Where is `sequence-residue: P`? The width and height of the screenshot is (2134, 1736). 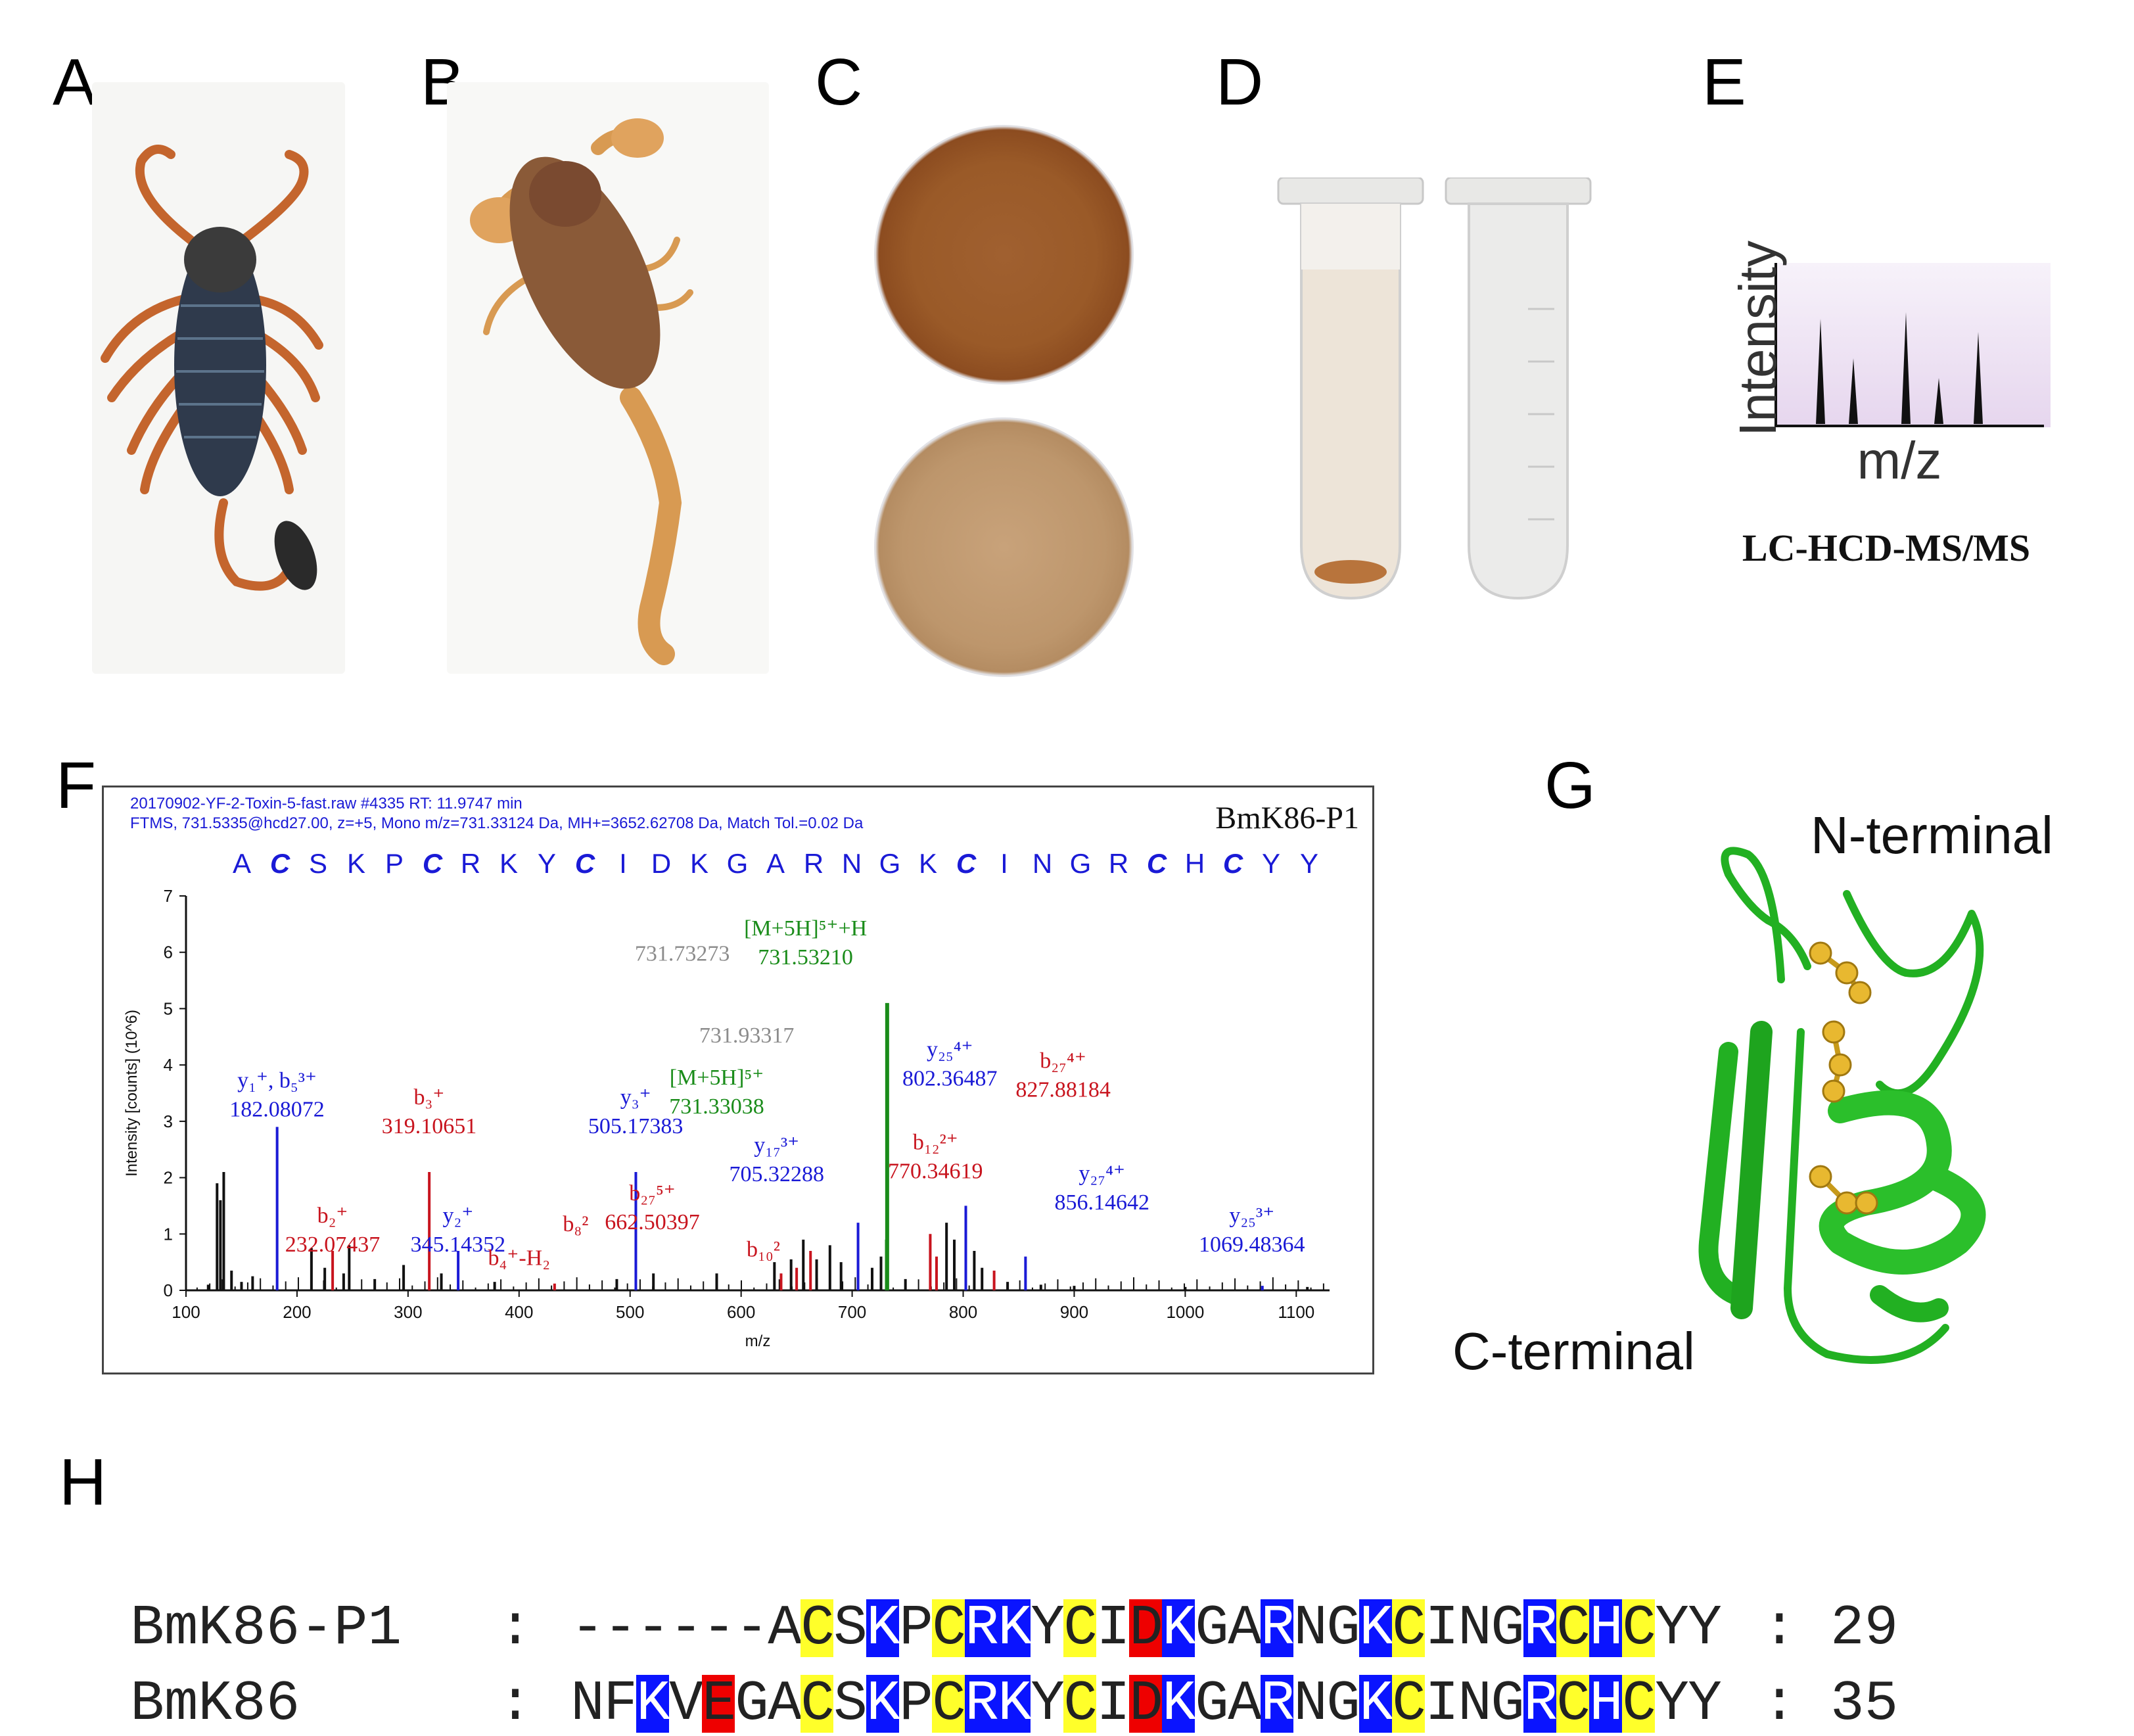
sequence-residue: P is located at coordinates (394, 863).